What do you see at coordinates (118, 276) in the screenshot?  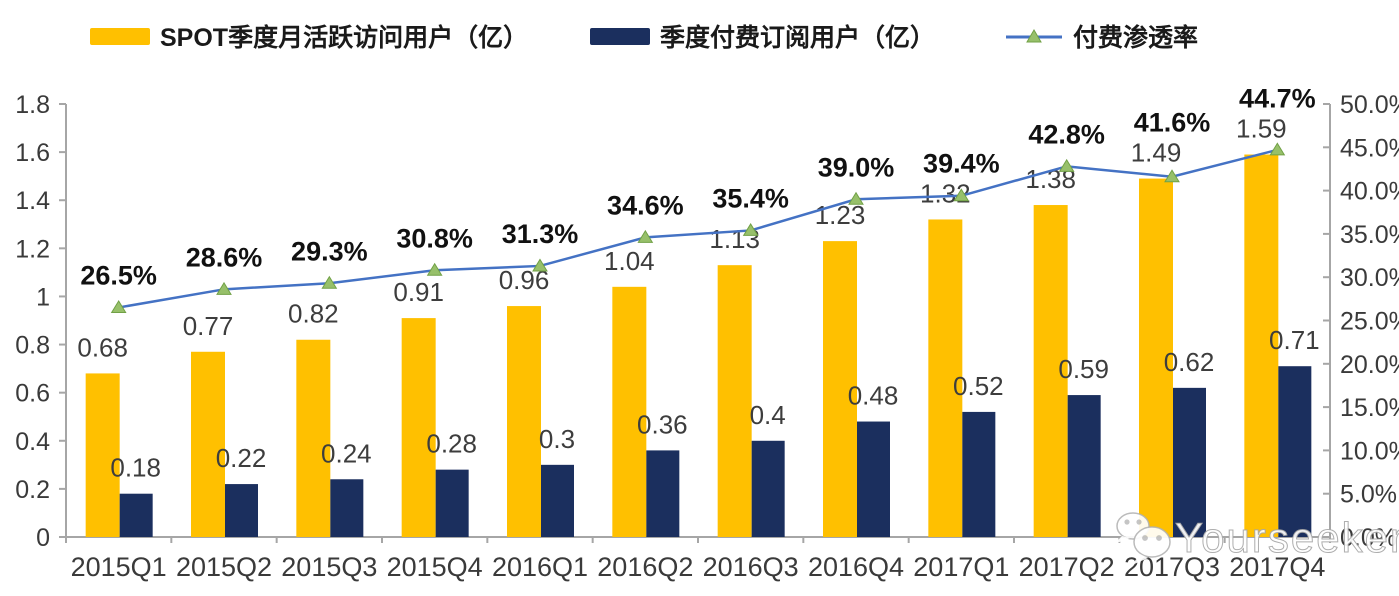 I see `penetration-percent-label: 26.5%` at bounding box center [118, 276].